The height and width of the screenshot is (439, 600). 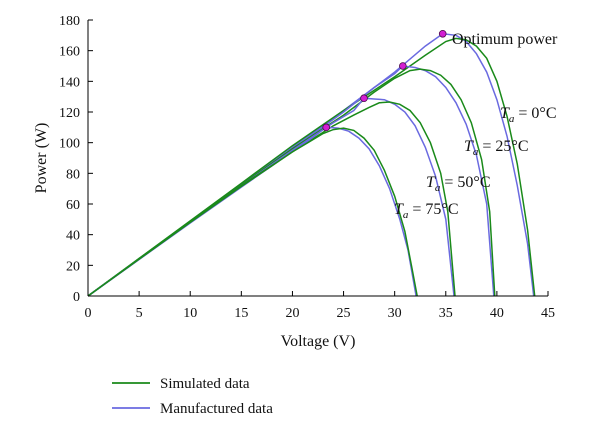 What do you see at coordinates (320, 306) in the screenshot?
I see `x-ticks: 0 5 10 15 20 25 30 35 40 45` at bounding box center [320, 306].